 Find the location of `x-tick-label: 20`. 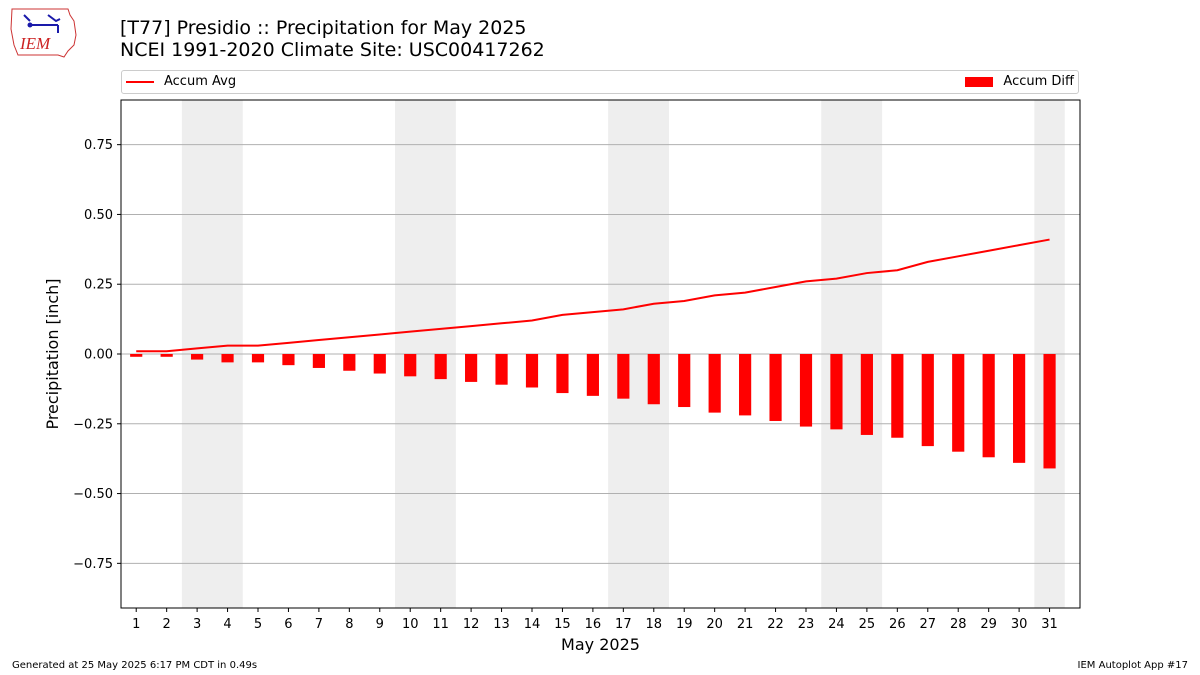

x-tick-label: 20 is located at coordinates (714, 624).